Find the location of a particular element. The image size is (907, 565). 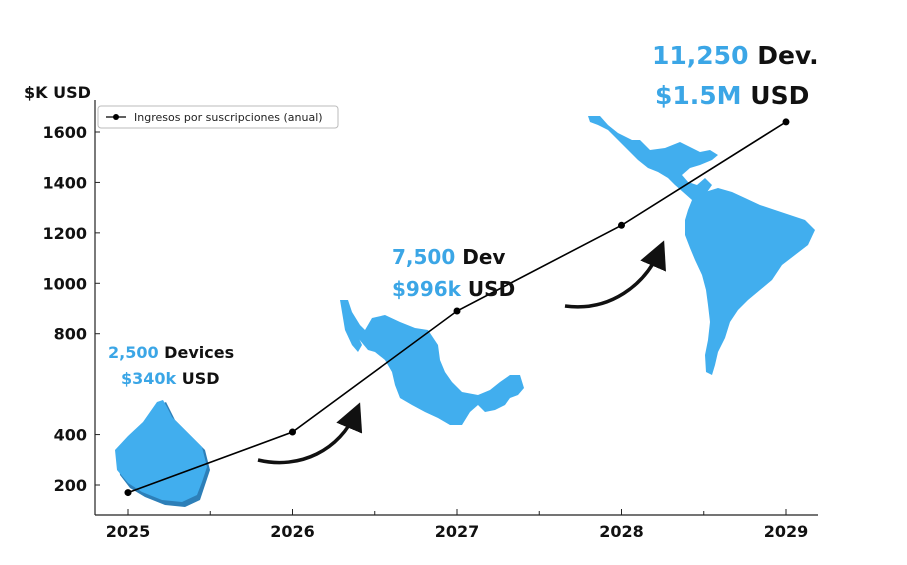

annotation-2025-revenue: $340k USD is located at coordinates (170, 378).